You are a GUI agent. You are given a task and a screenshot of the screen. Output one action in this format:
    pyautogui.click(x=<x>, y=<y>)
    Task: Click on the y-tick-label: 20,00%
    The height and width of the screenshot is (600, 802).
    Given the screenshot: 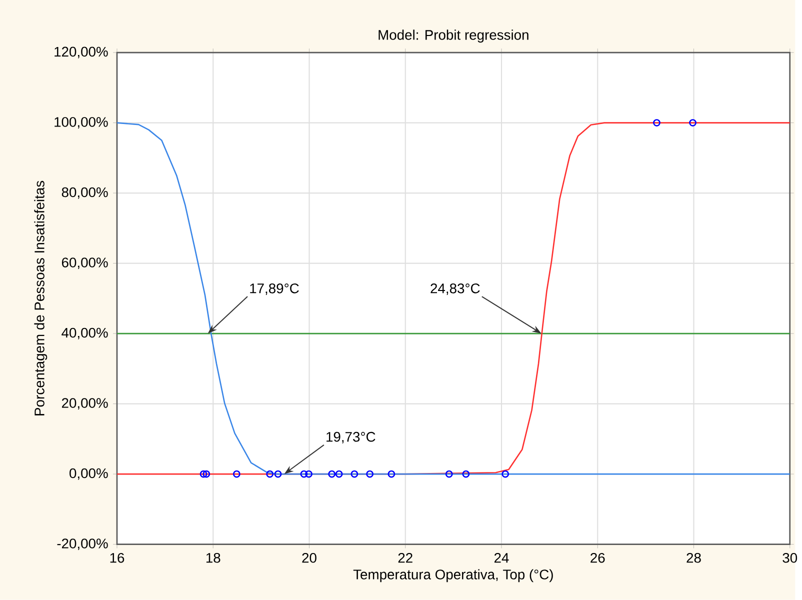 What is the action you would take?
    pyautogui.click(x=85, y=404)
    